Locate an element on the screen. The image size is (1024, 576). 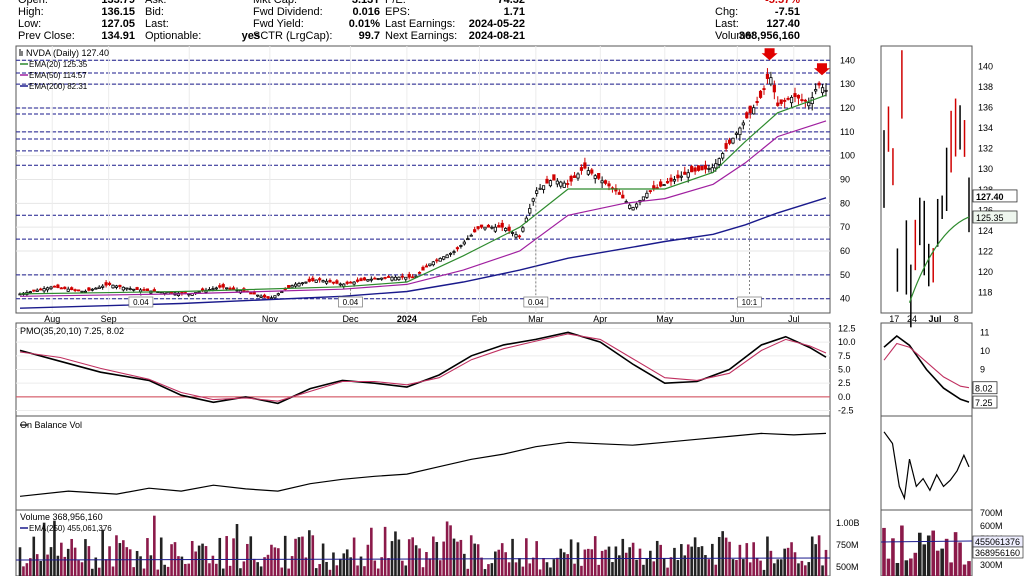
header-label: Low: is located at coordinates (30, 24).